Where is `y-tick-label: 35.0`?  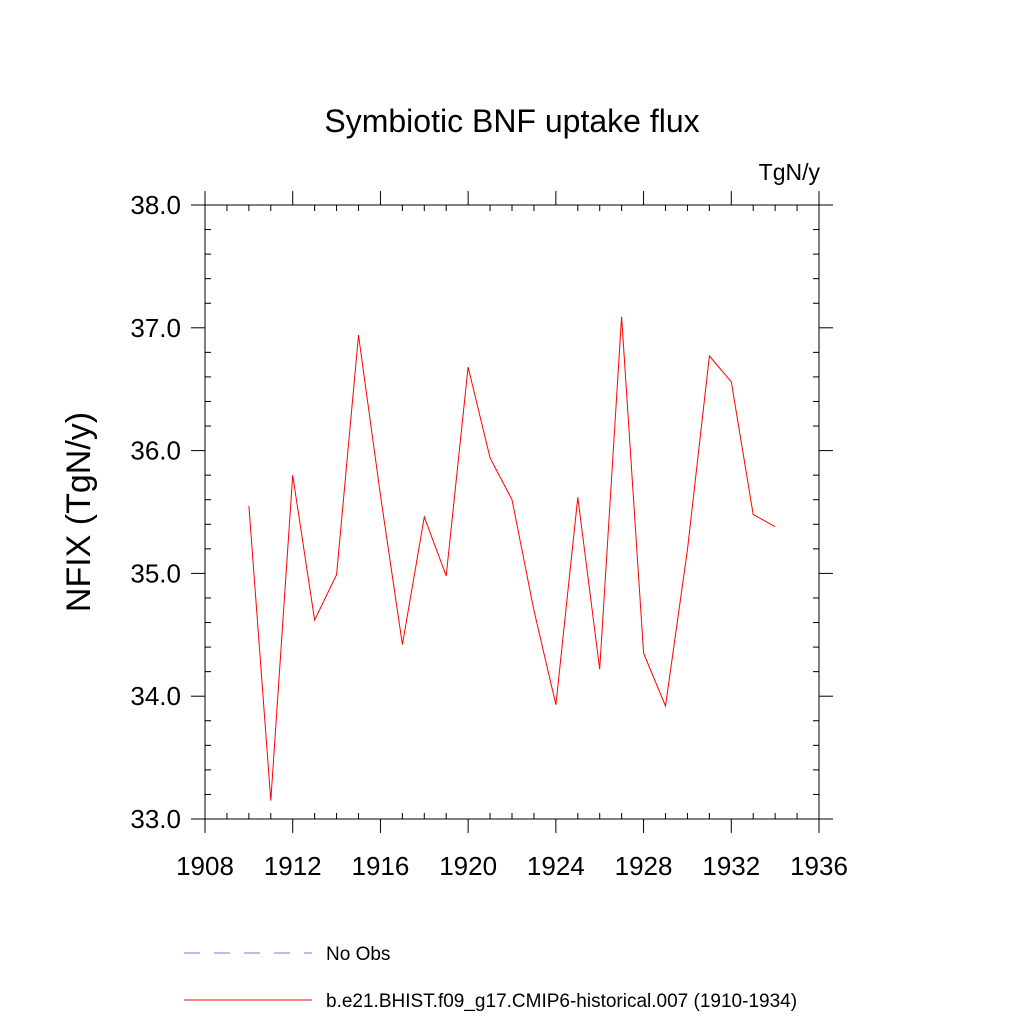
y-tick-label: 35.0 is located at coordinates (155, 573).